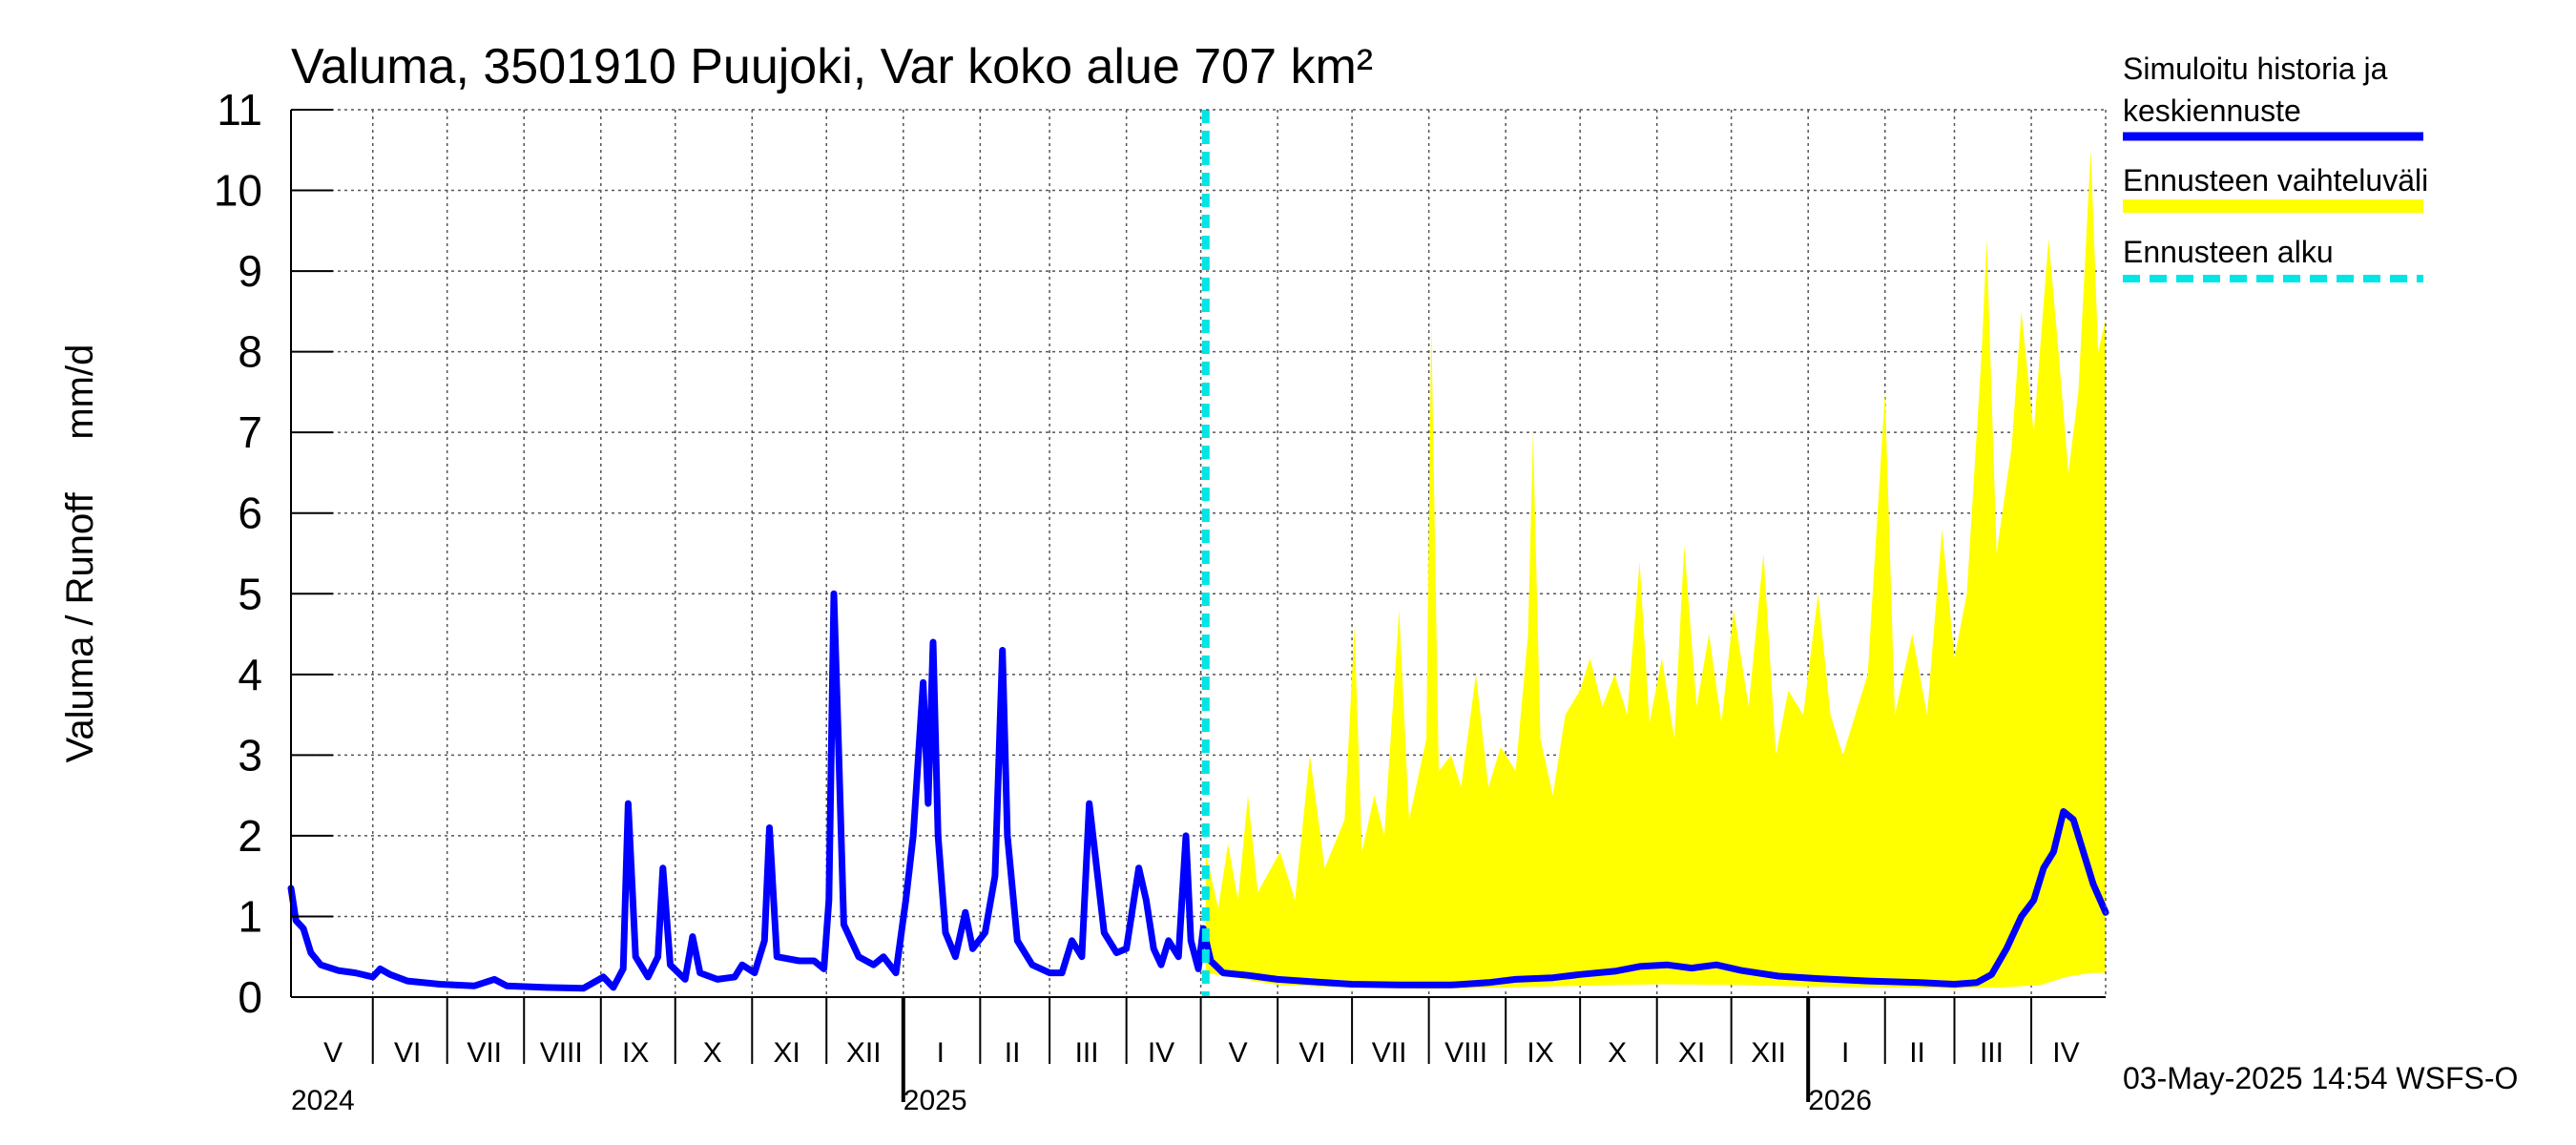  What do you see at coordinates (2228, 252) in the screenshot?
I see `legend-label-forecast-start: Ennusteen alku` at bounding box center [2228, 252].